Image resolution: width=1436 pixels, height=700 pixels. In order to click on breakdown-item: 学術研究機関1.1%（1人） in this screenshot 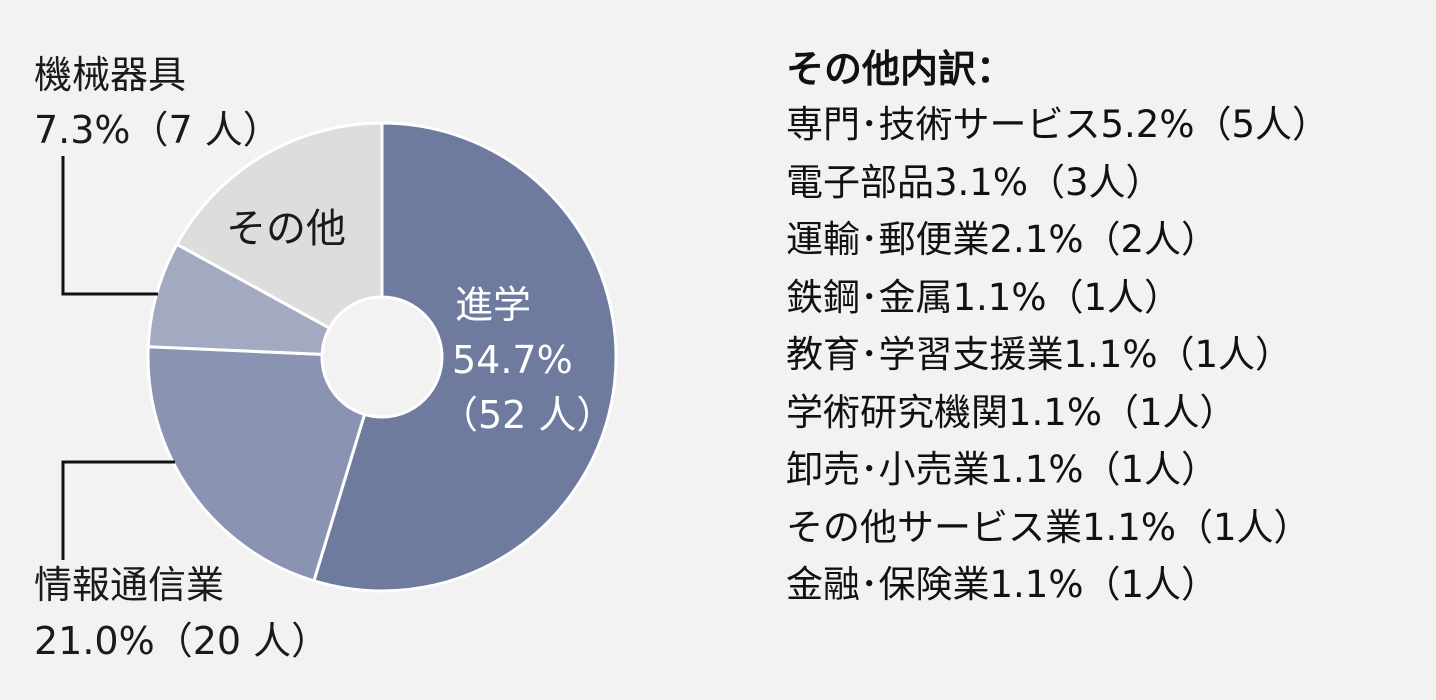, I will do `click(1011, 412)`.